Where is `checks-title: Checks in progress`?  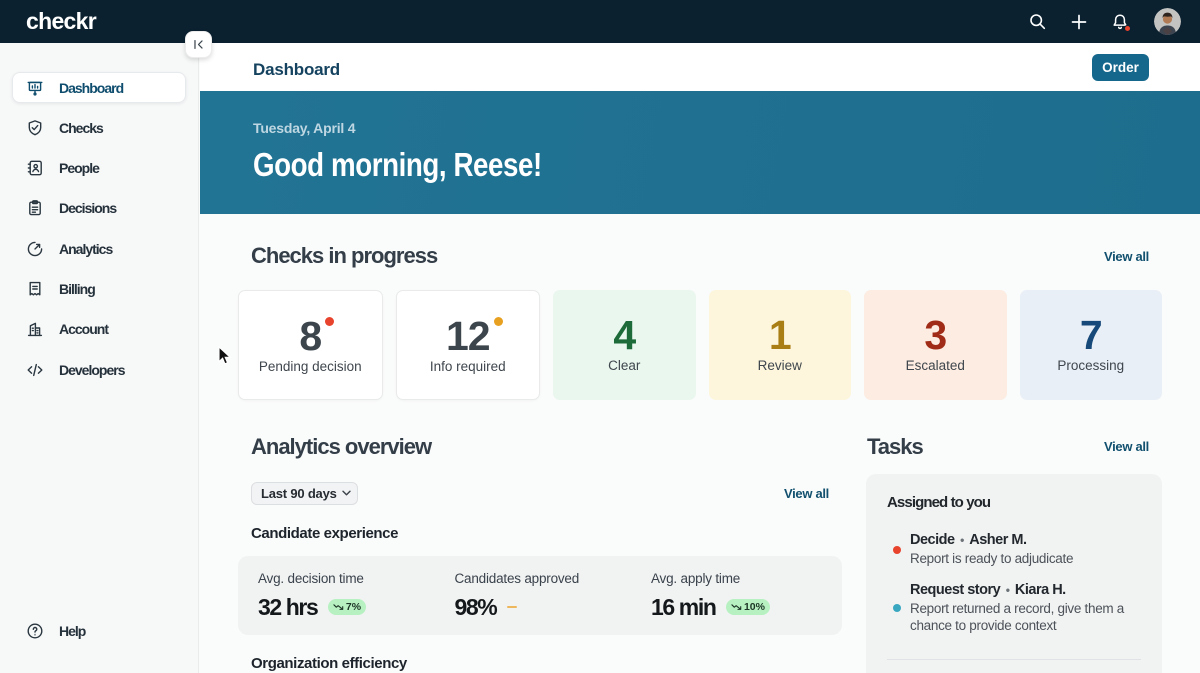 checks-title: Checks in progress is located at coordinates (344, 255).